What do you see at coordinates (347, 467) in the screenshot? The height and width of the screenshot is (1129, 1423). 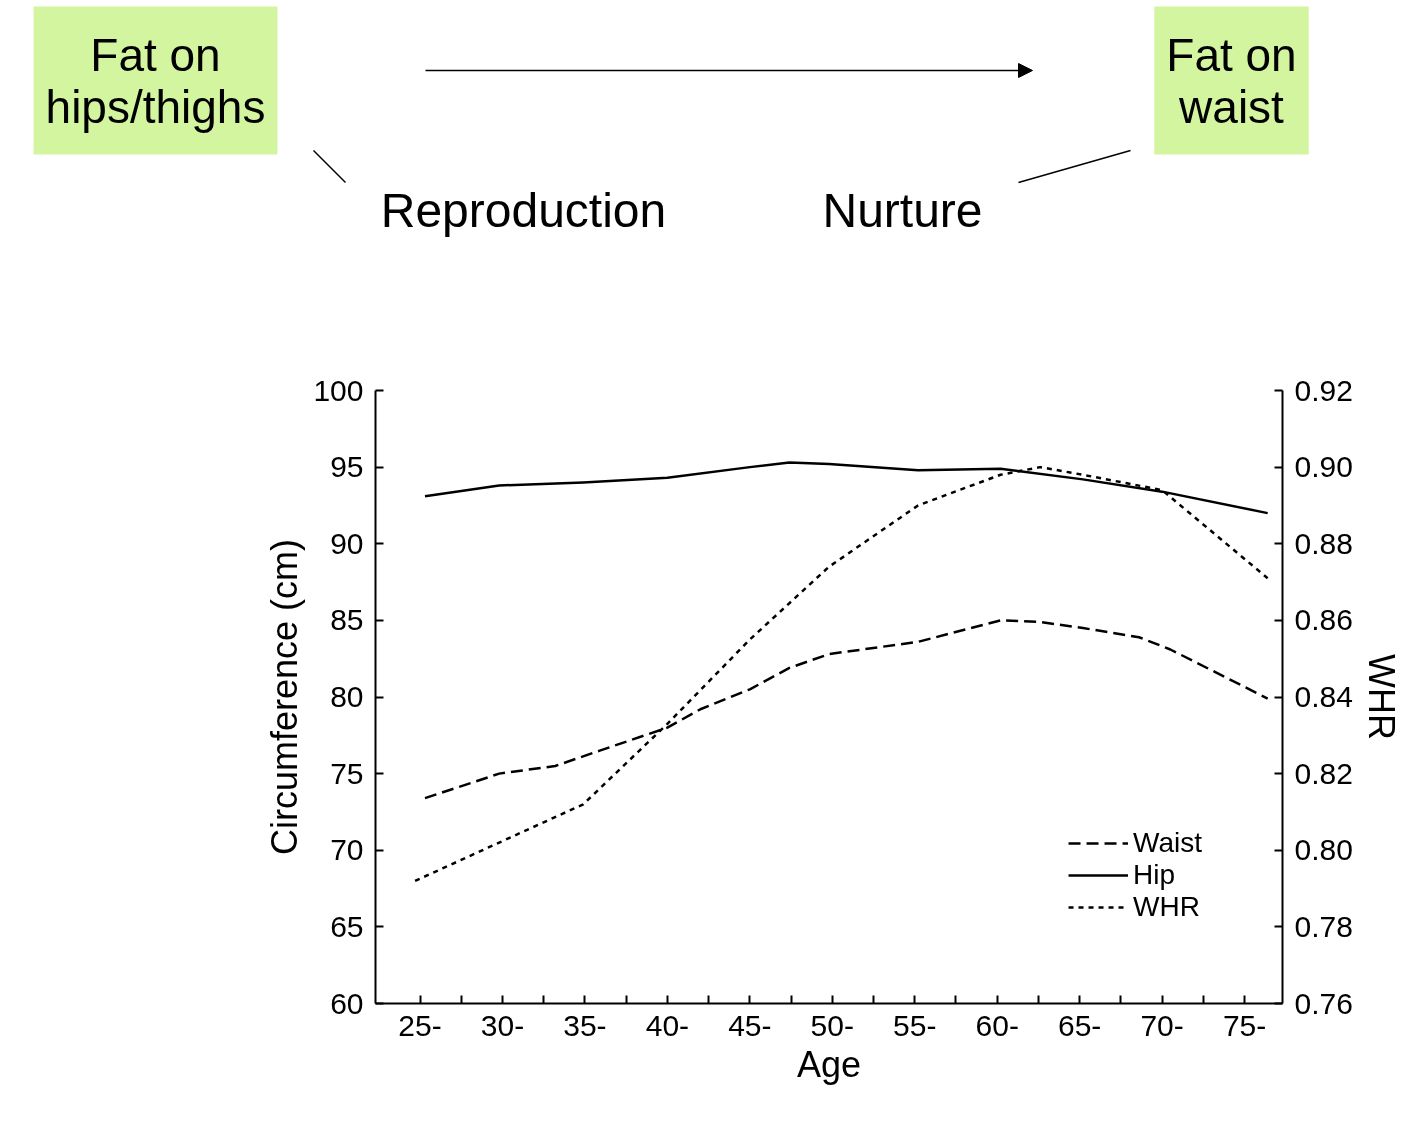 I see `y-tick-label: 95` at bounding box center [347, 467].